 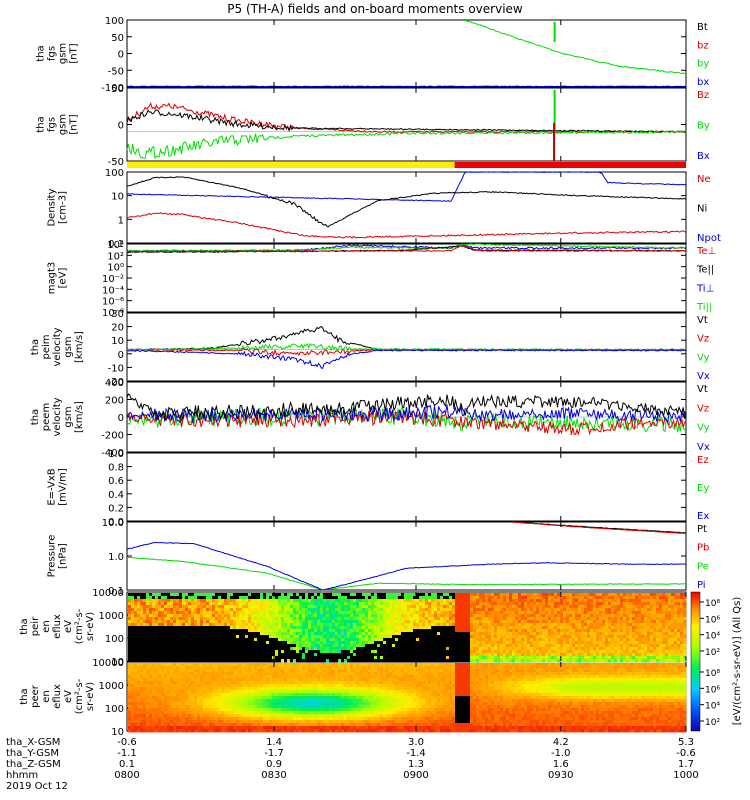 What do you see at coordinates (116, 522) in the screenshot?
I see `ytick-label: 0.0` at bounding box center [116, 522].